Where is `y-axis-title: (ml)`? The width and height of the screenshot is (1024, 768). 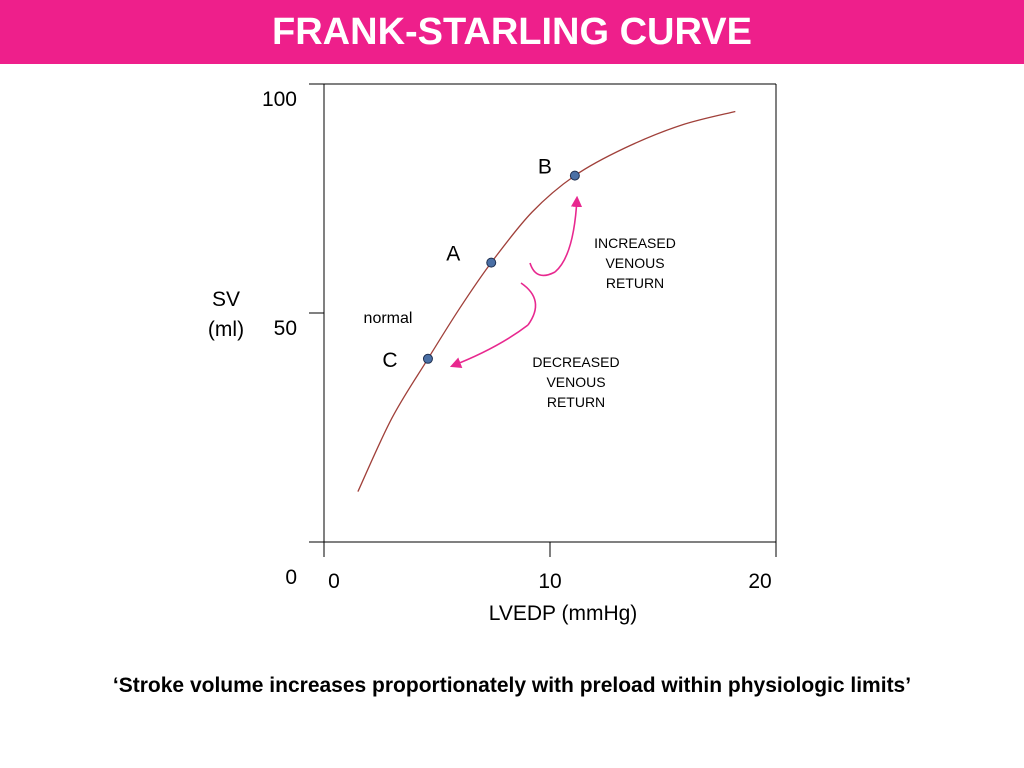
y-axis-title: (ml) is located at coordinates (226, 329).